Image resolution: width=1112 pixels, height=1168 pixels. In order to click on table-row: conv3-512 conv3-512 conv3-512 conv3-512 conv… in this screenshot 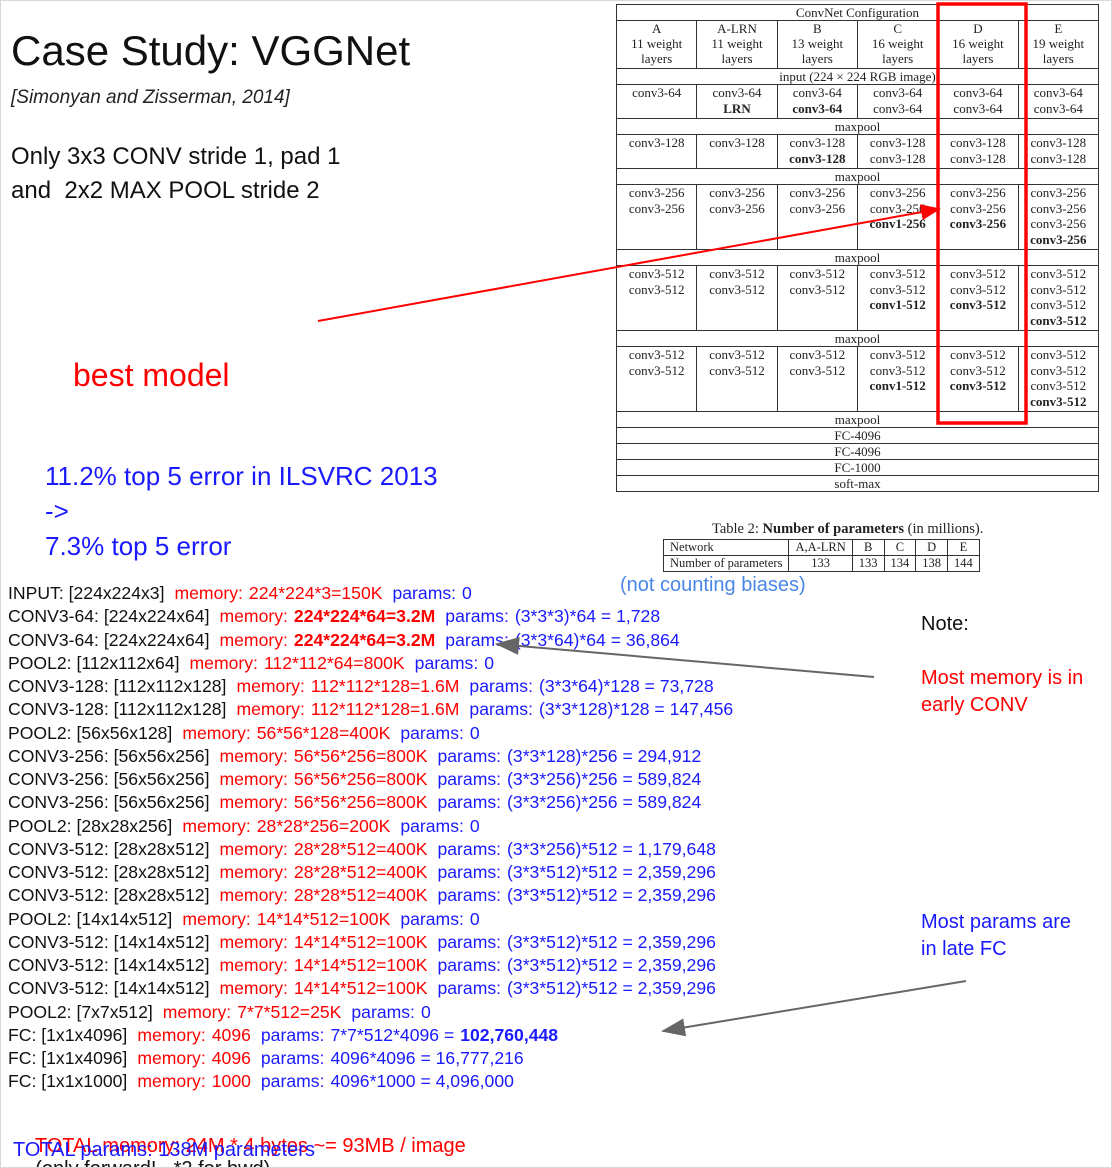, I will do `click(857, 298)`.